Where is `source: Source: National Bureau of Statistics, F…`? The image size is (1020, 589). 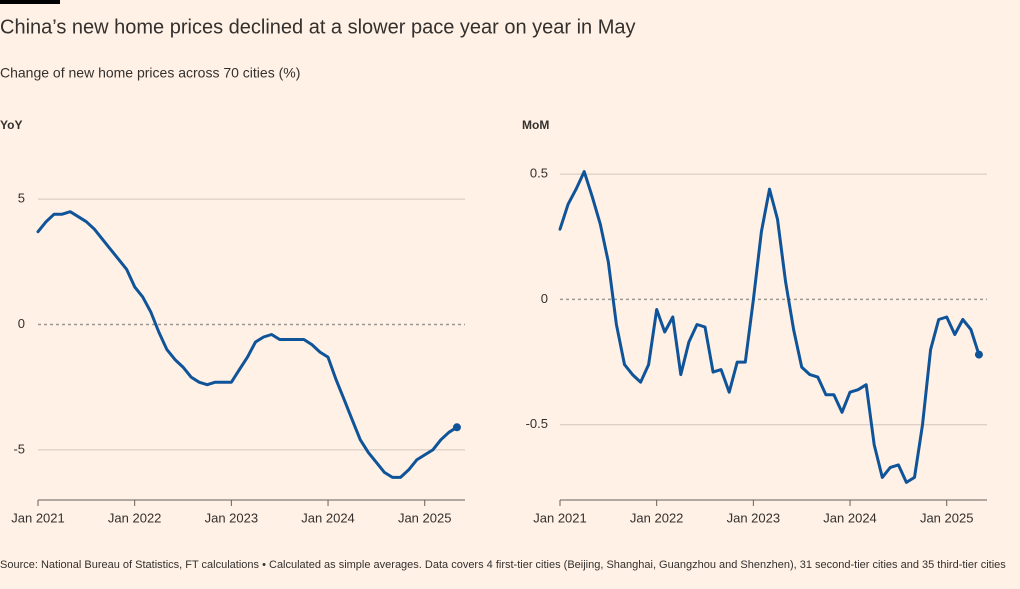 source: Source: National Bureau of Statistics, F… is located at coordinates (503, 565).